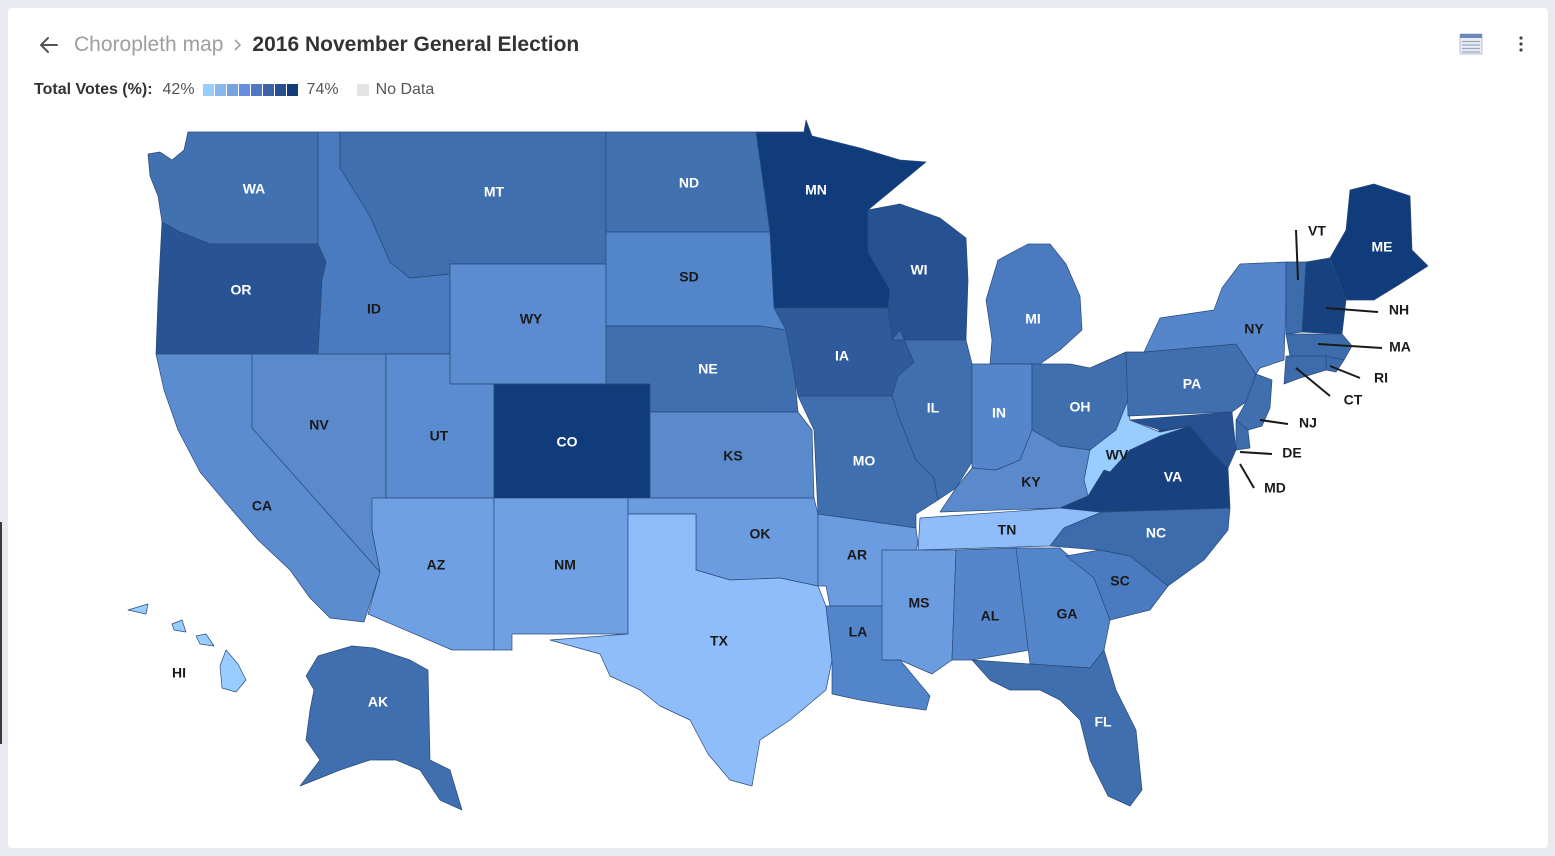 The width and height of the screenshot is (1555, 856). What do you see at coordinates (1007, 530) in the screenshot?
I see `state-label: TN` at bounding box center [1007, 530].